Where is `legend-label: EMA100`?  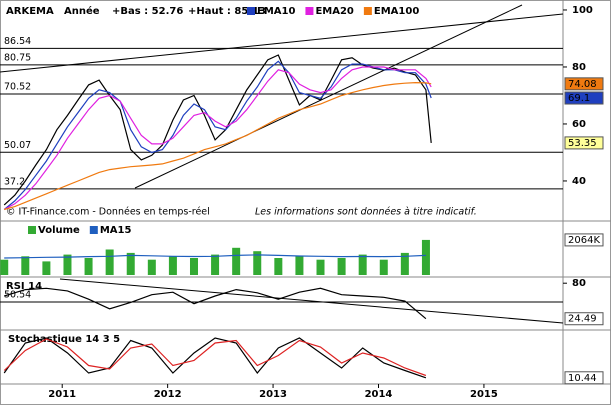 legend-label: EMA100 is located at coordinates (396, 11).